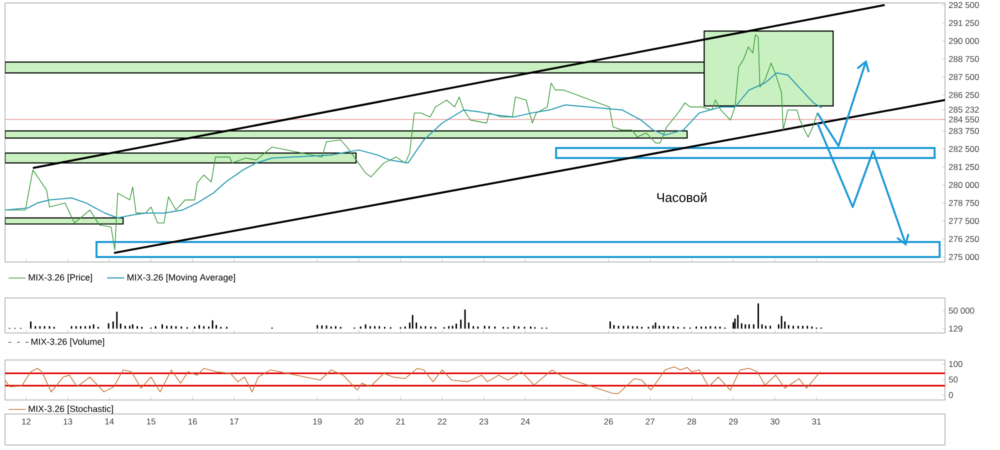  Describe the element at coordinates (963, 5) in the screenshot. I see `y-tick-label: 292 500` at that location.